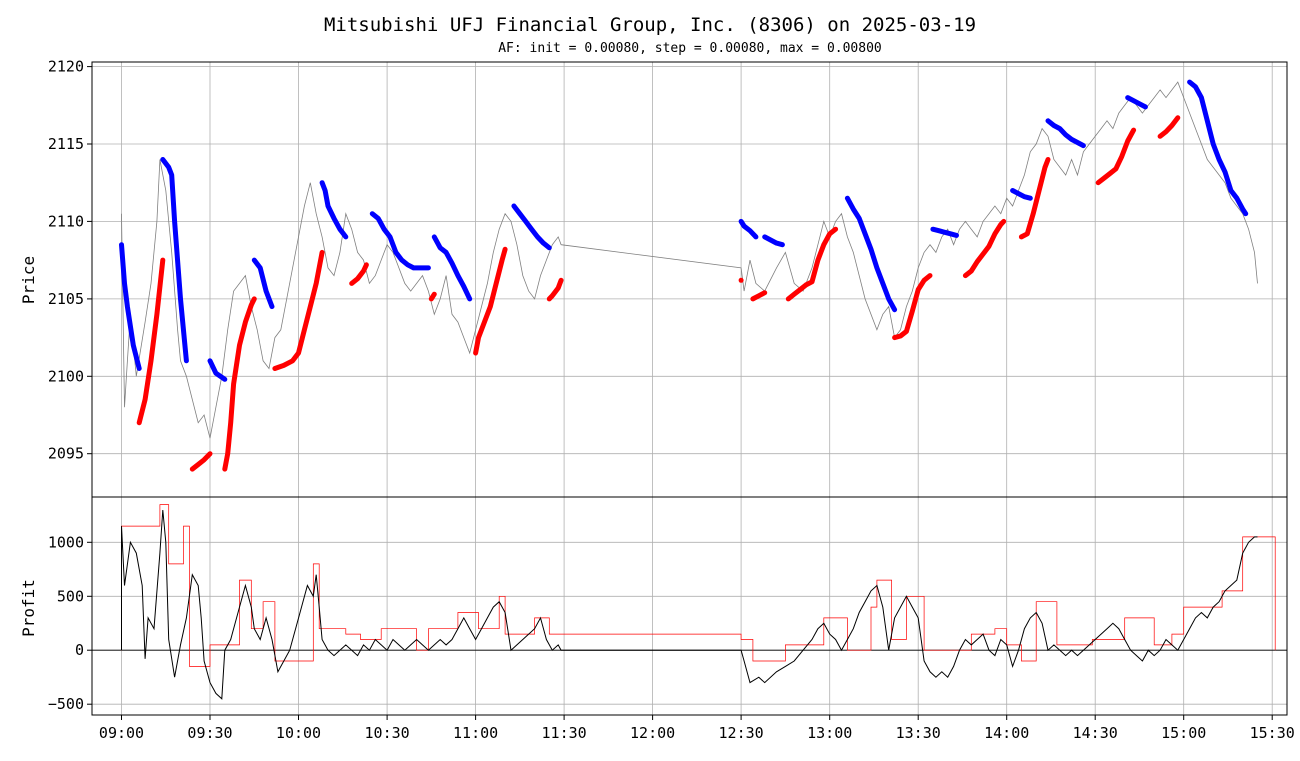 This screenshot has height=761, width=1300. Describe the element at coordinates (79, 650) in the screenshot. I see `profit-y-tick-label: 0` at that location.